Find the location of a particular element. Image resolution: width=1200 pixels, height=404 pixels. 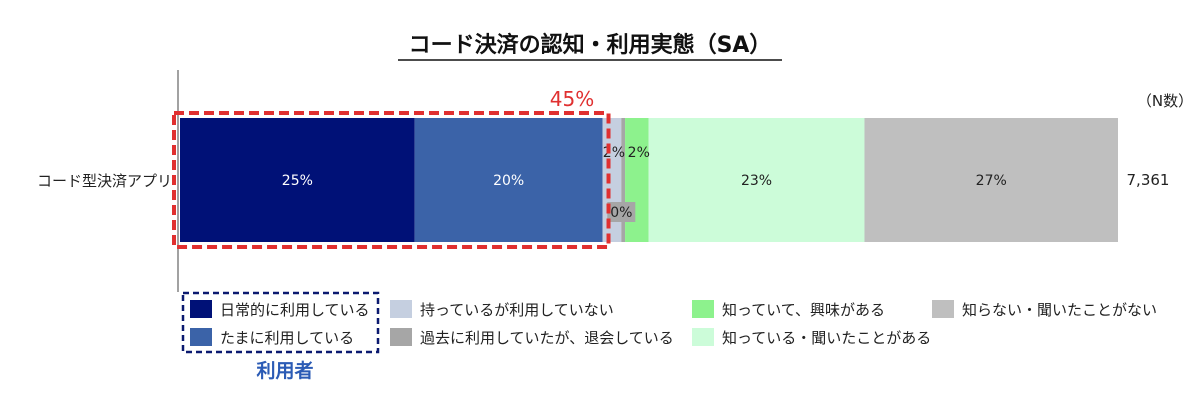

data-label-6: 23% is located at coordinates (756, 181).